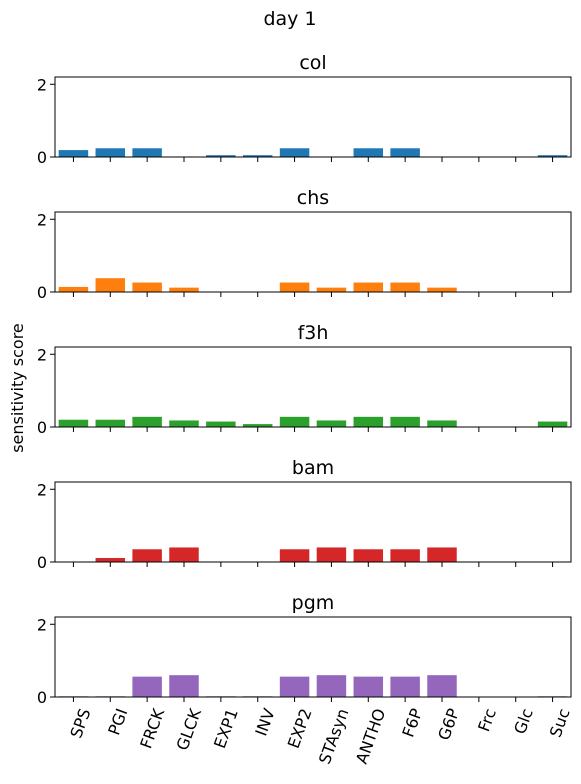 The width and height of the screenshot is (581, 784). I want to click on figure-suptitle: day 1, so click(289, 19).